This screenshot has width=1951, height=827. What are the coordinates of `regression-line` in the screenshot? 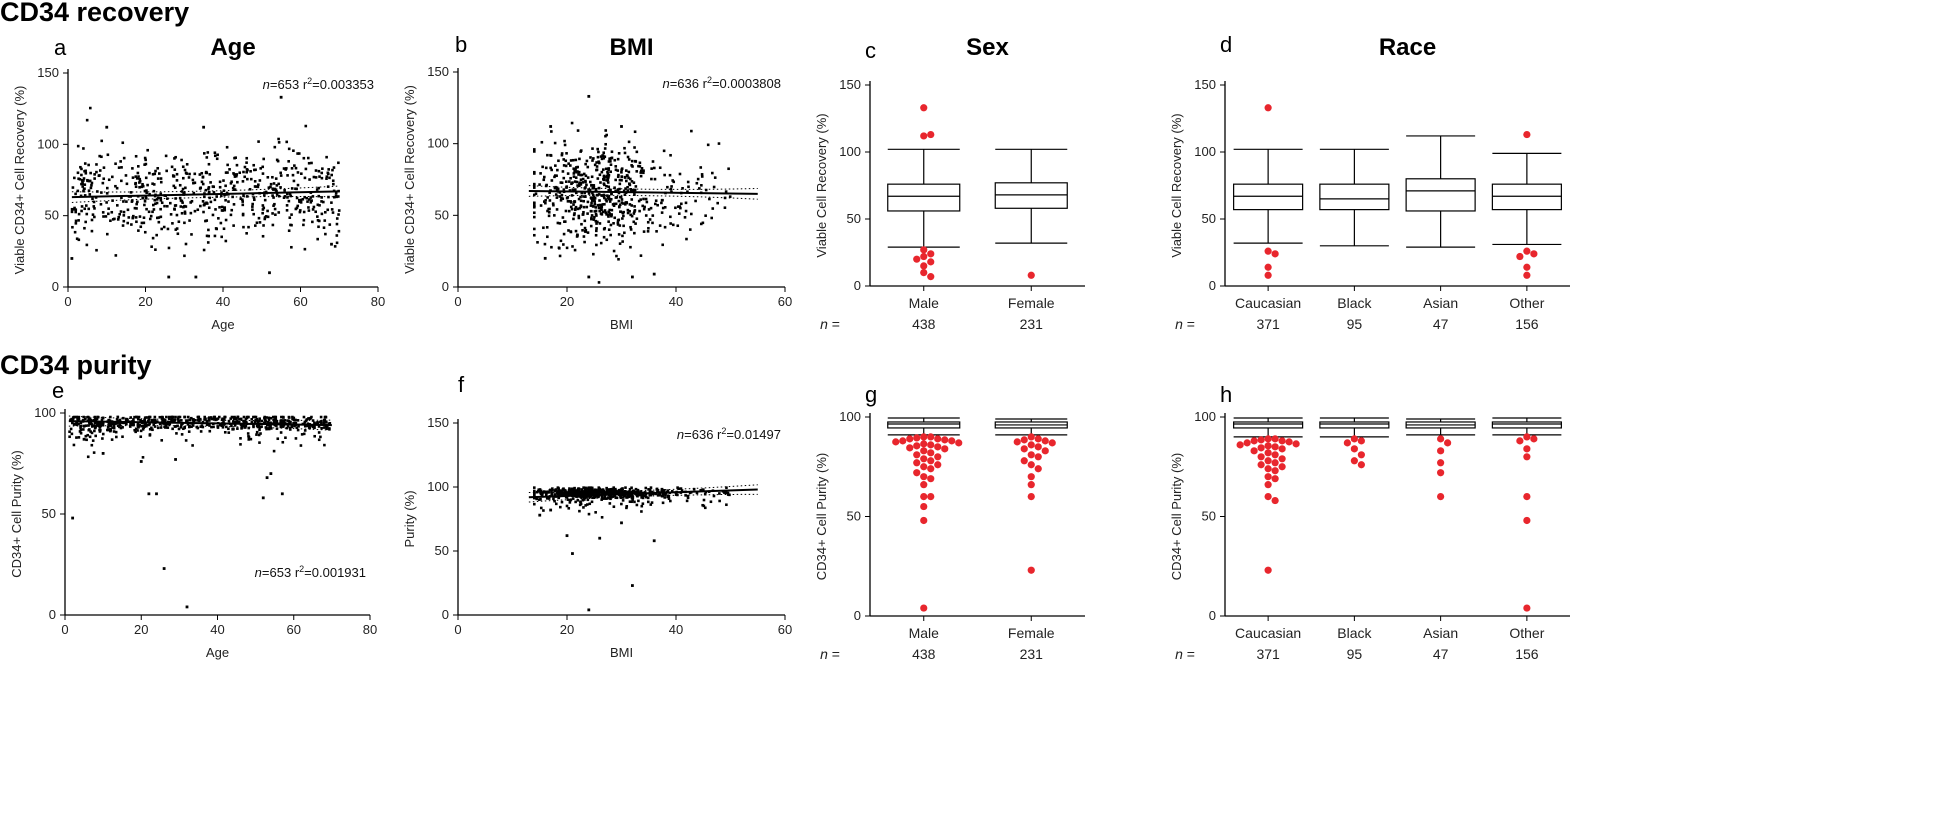 It's located at (200, 423).